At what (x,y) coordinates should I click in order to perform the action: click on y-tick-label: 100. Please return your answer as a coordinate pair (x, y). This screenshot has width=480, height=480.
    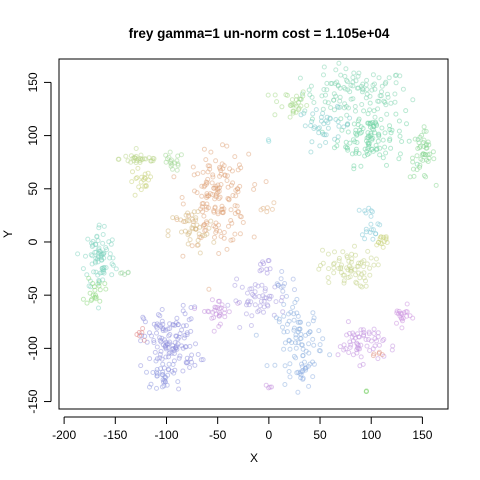
    Looking at the image, I should click on (33, 135).